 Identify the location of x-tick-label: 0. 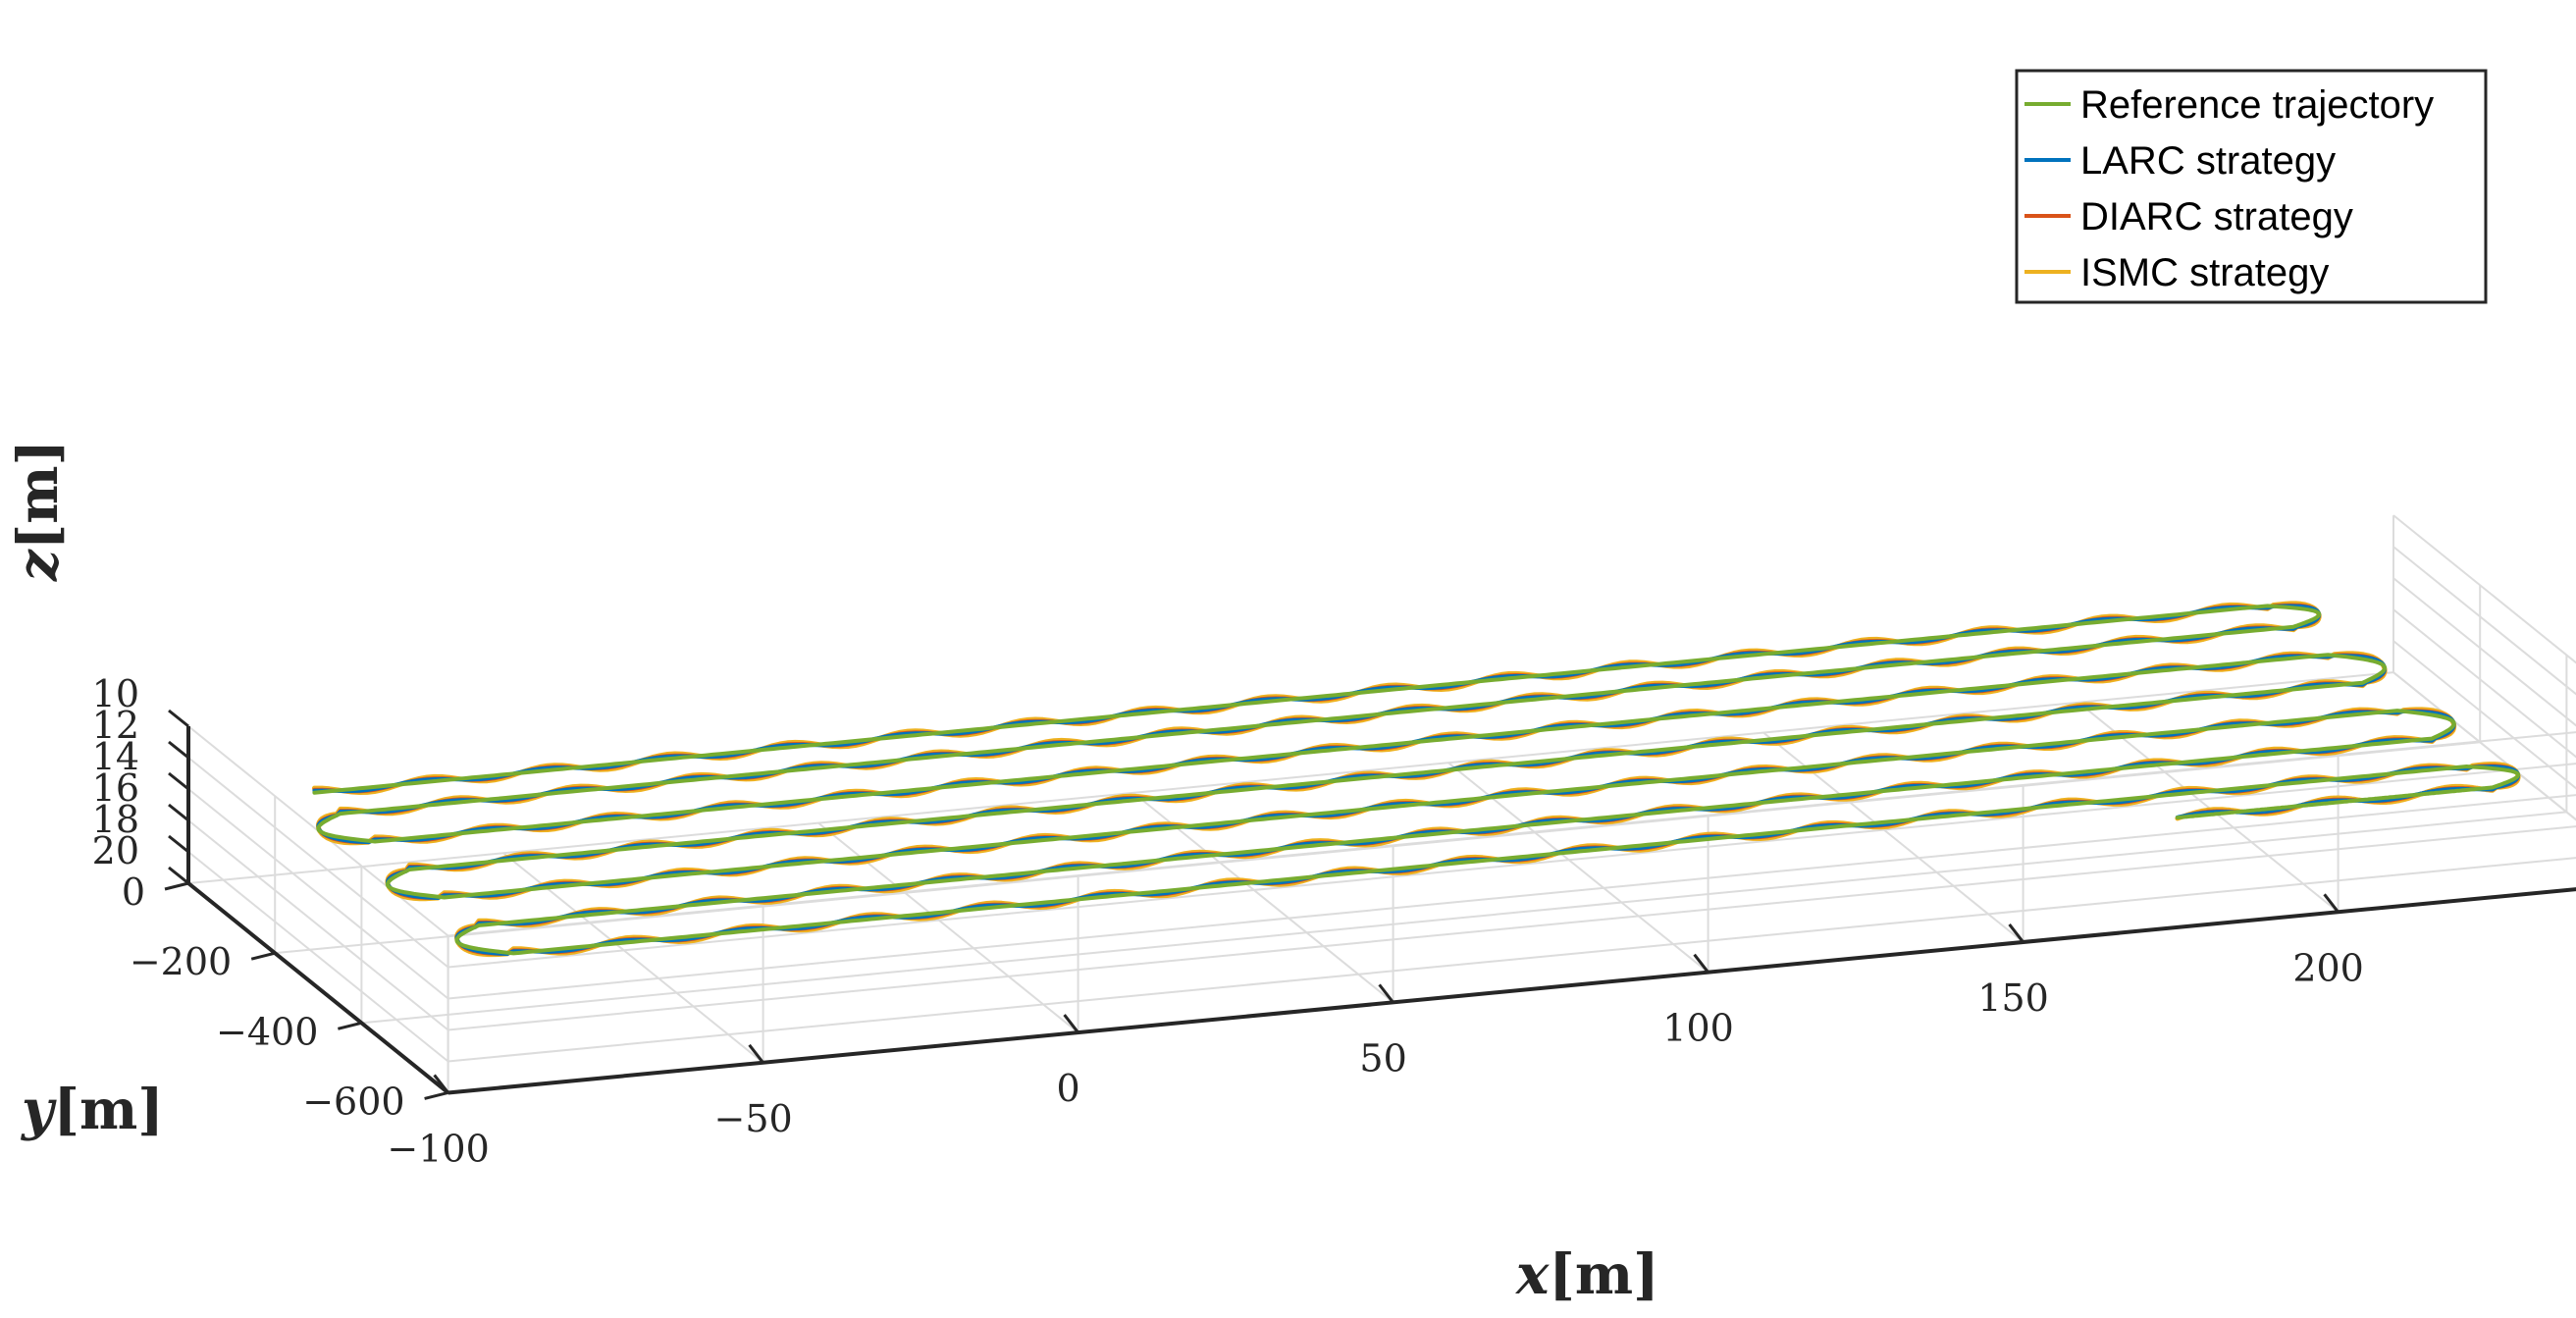
(1068, 1089).